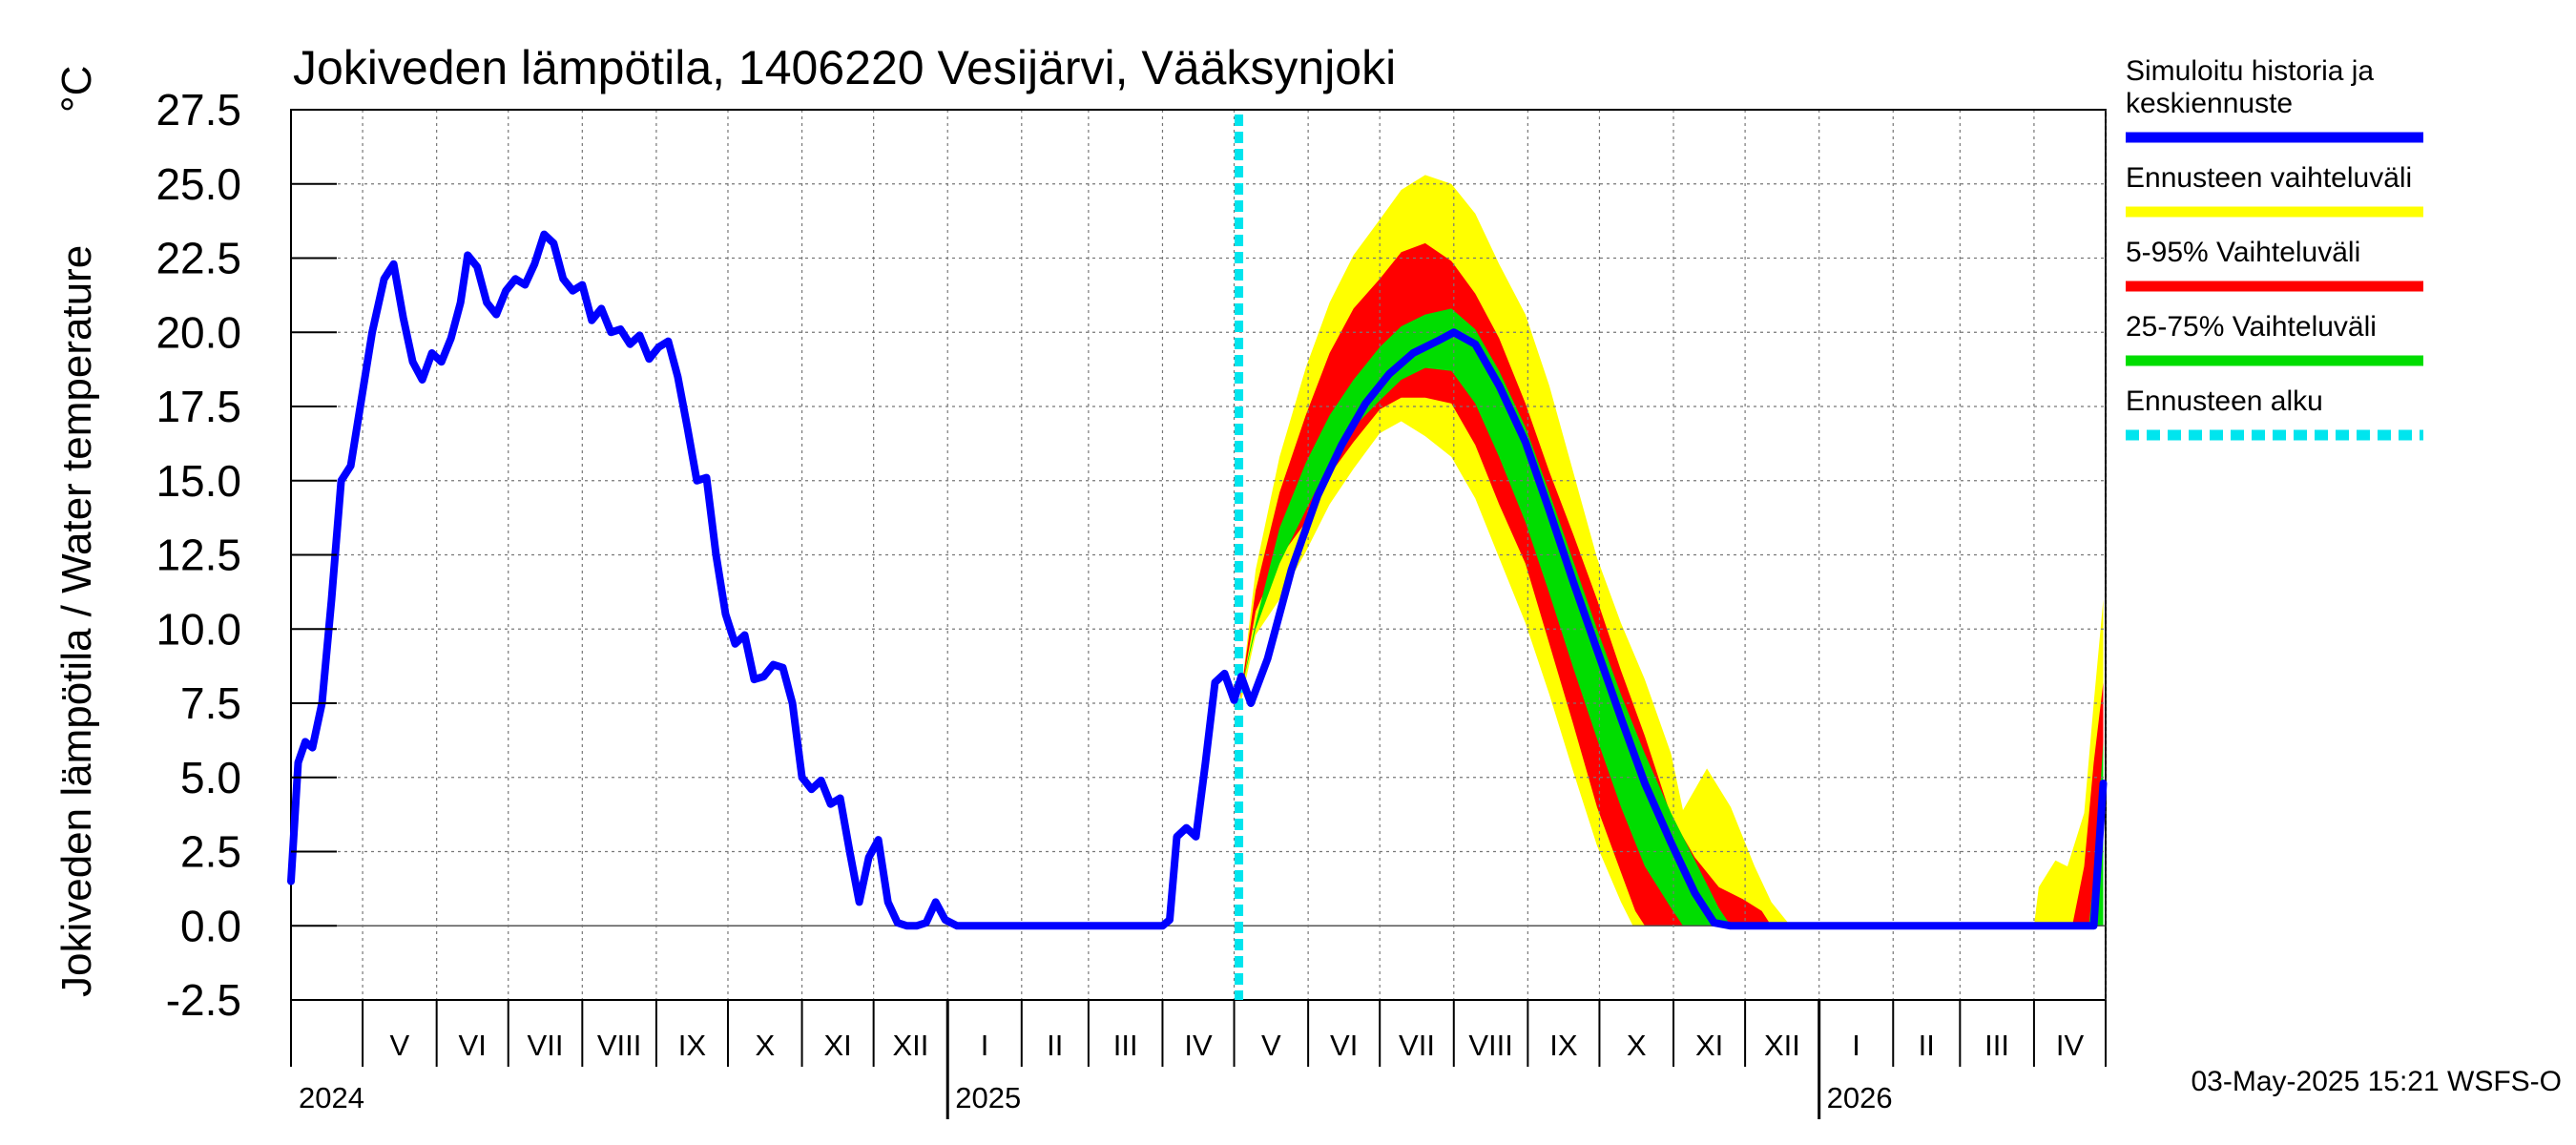  What do you see at coordinates (198, 406) in the screenshot?
I see `y-tick-label: 17.5` at bounding box center [198, 406].